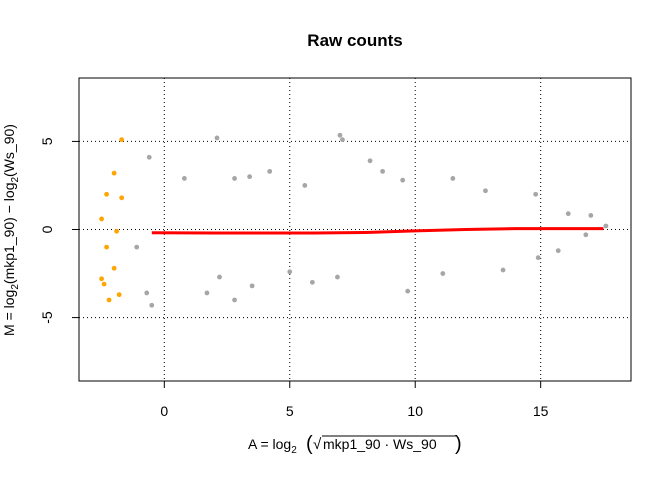 The width and height of the screenshot is (672, 485). I want to click on y-tick-label: -5, so click(47, 317).